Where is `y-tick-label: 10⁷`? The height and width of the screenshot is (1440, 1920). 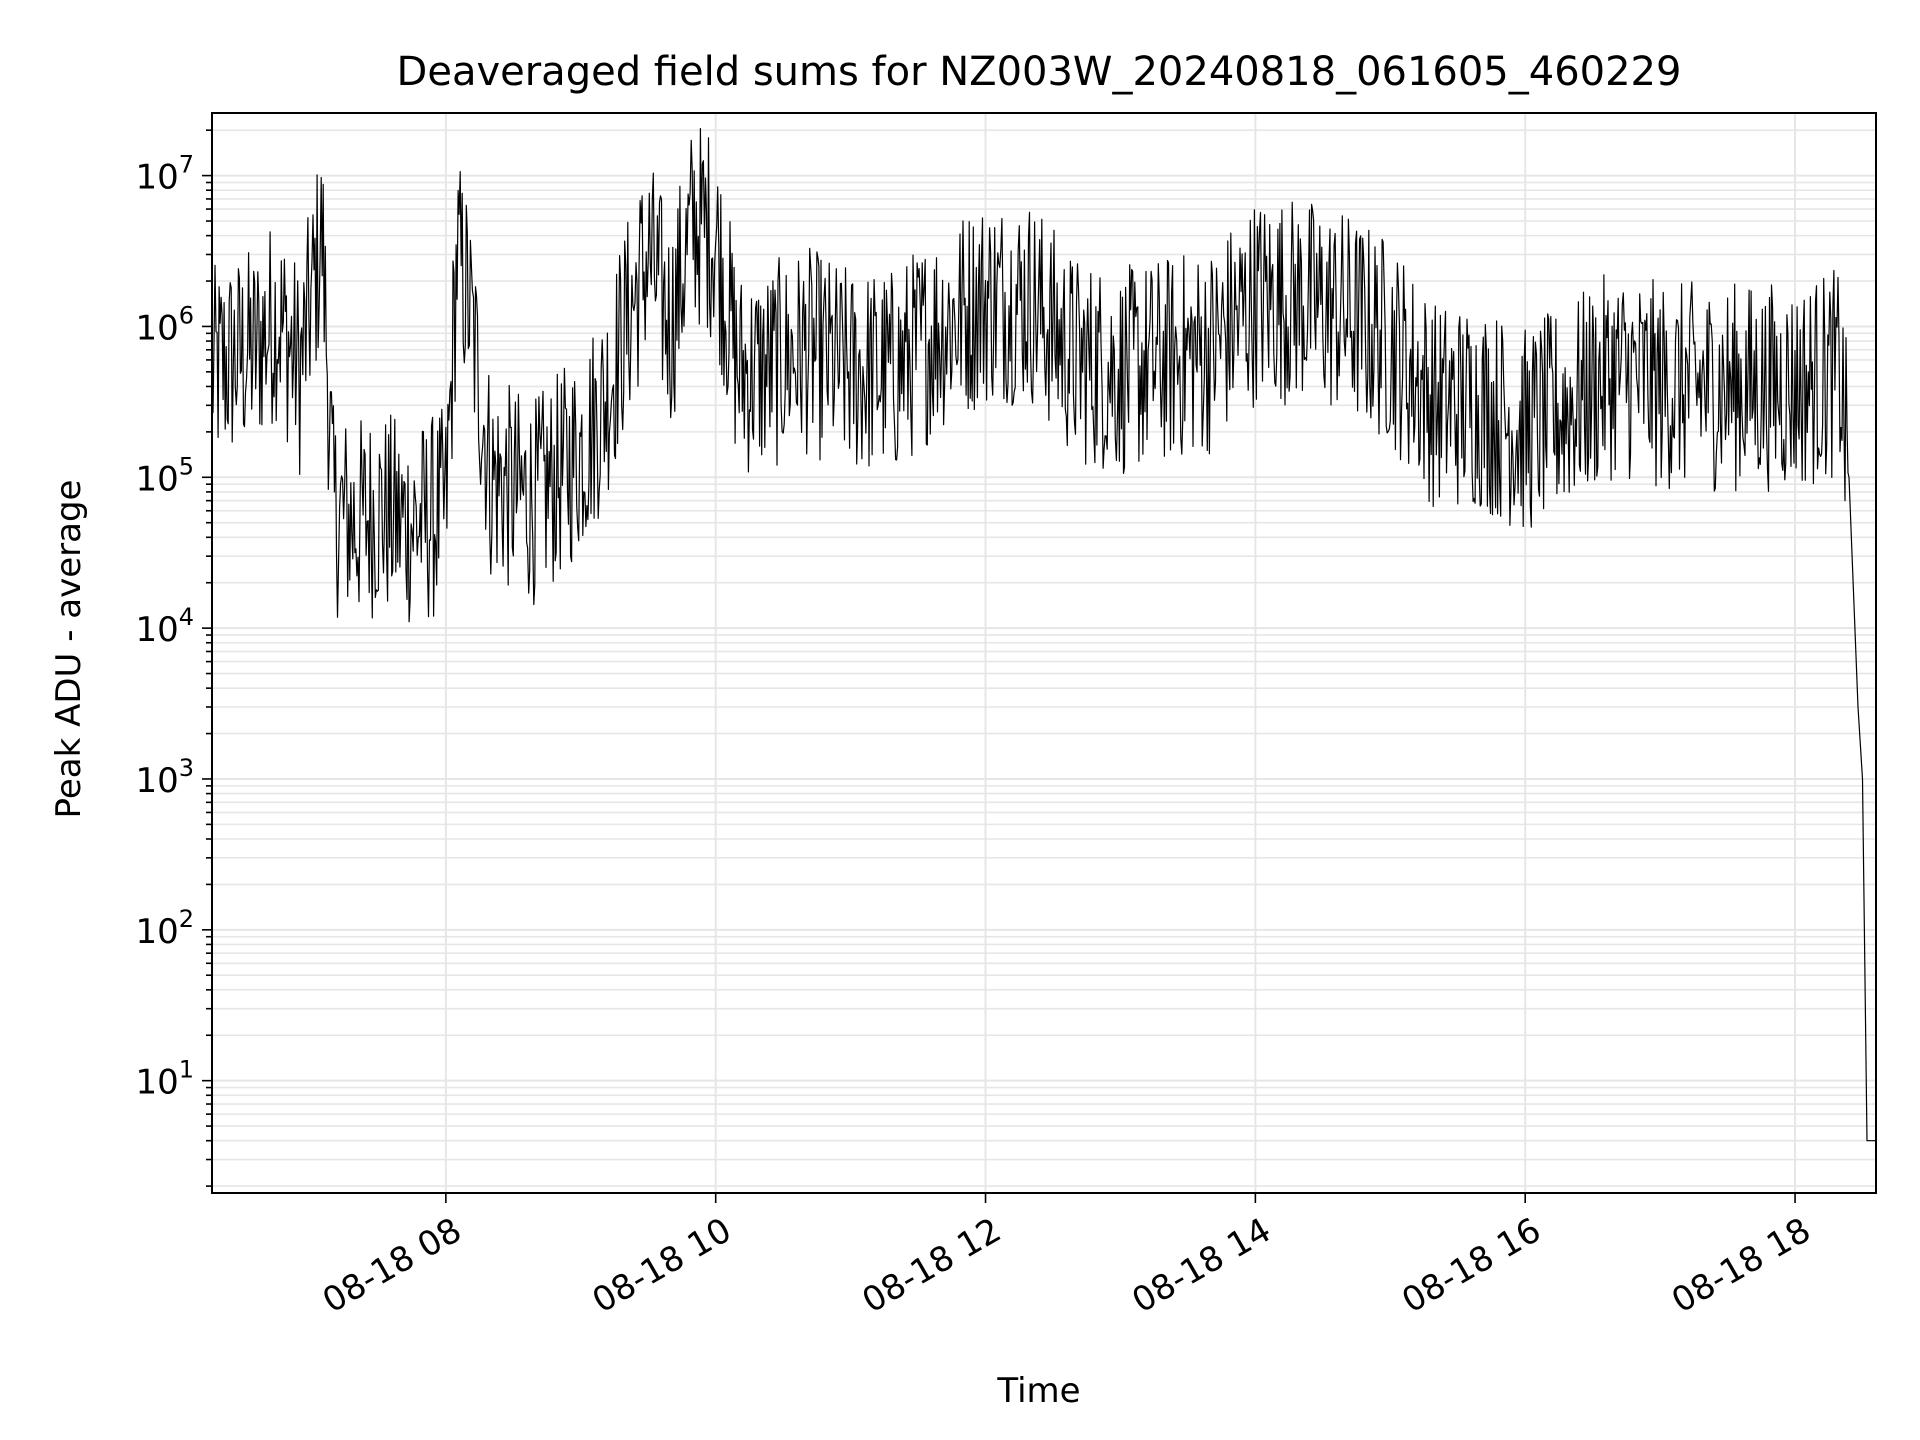
y-tick-label: 10⁷ is located at coordinates (164, 174).